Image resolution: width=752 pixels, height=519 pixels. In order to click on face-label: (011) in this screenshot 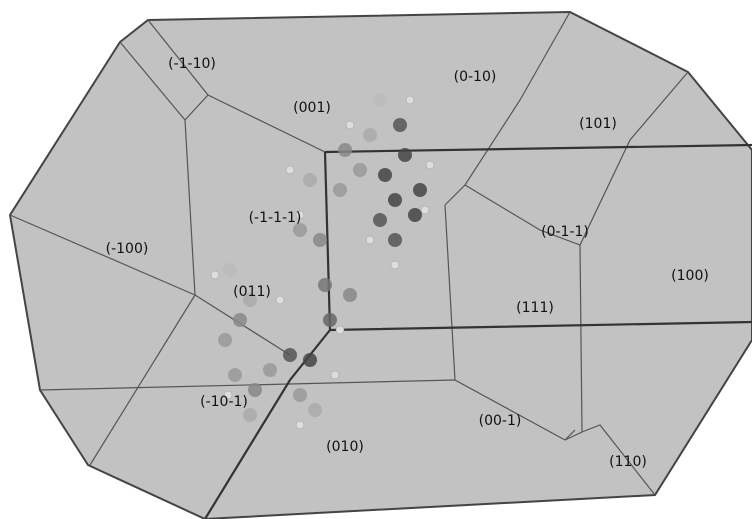, I will do `click(252, 292)`.